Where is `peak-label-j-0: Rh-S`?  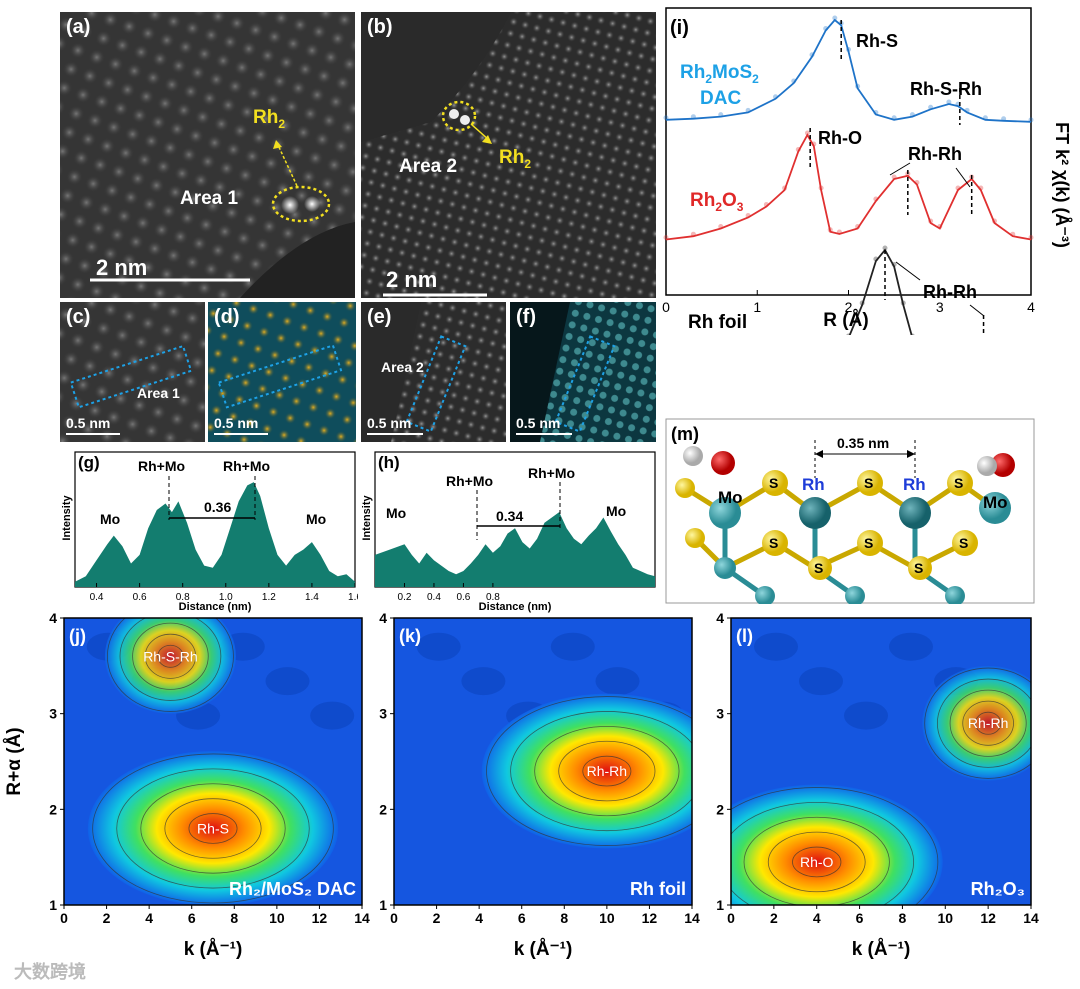 peak-label-j-0: Rh-S is located at coordinates (213, 828).